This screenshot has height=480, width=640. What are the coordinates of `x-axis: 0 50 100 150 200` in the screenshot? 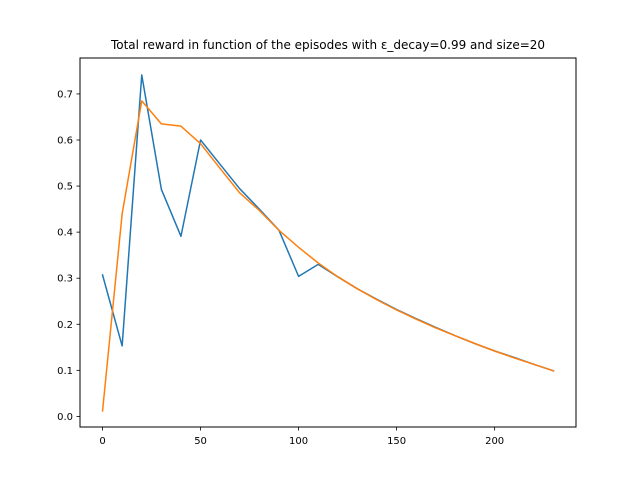 It's located at (301, 437).